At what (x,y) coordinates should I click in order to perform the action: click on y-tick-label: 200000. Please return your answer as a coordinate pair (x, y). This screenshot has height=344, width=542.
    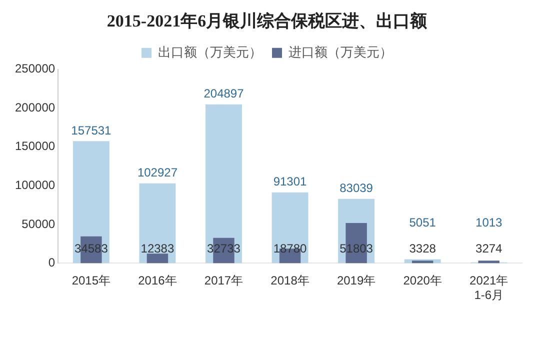
    Looking at the image, I should click on (35, 107).